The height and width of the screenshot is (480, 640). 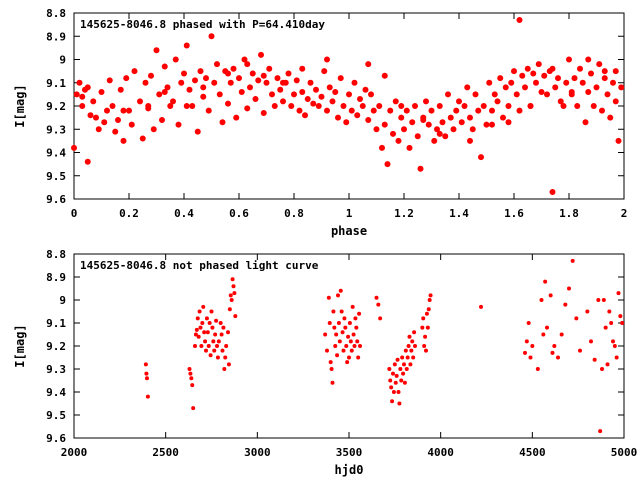 I want to click on y-axis-label: I[mag], so click(x=20, y=345).